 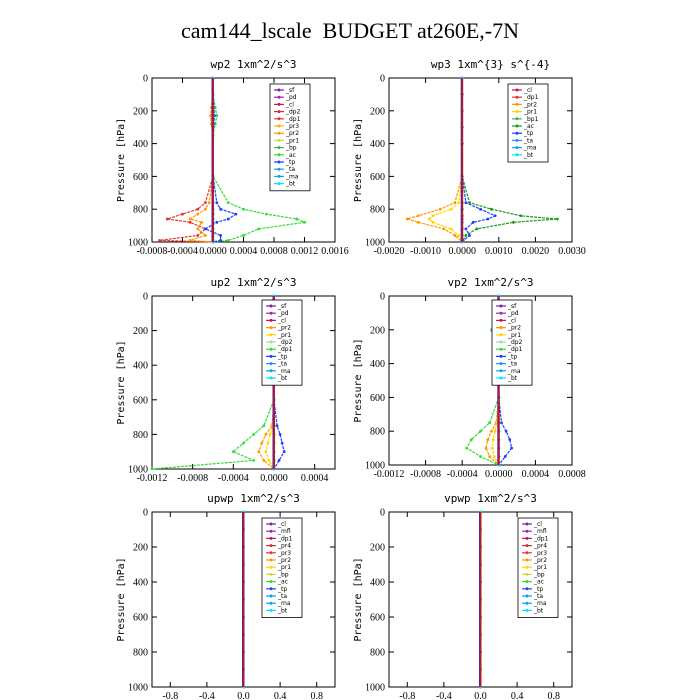 What do you see at coordinates (285, 349) in the screenshot?
I see `legend-label: _dp1` at bounding box center [285, 349].